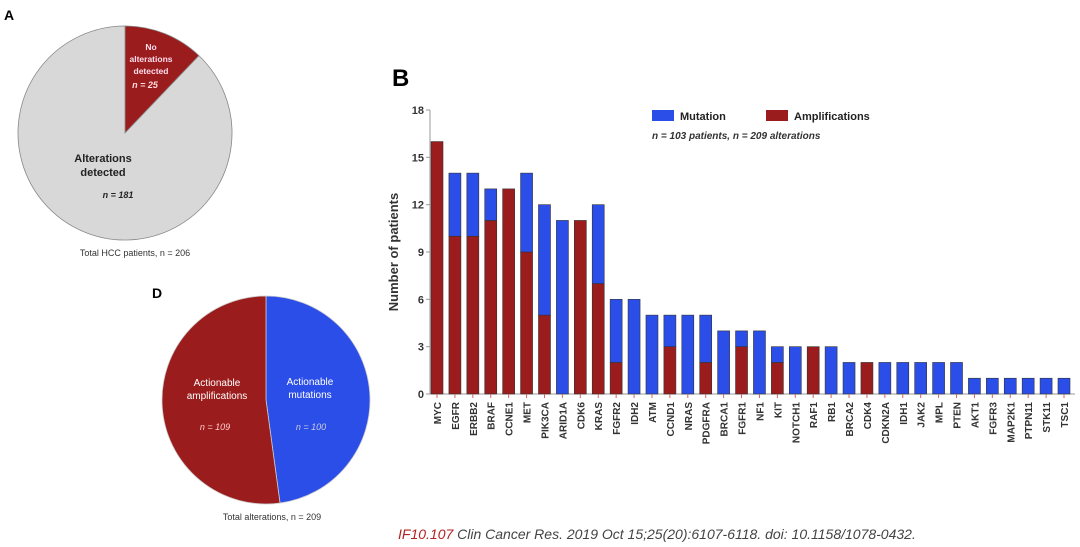 This screenshot has height=547, width=1080. What do you see at coordinates (581, 416) in the screenshot?
I see `x-tick-label: CDK6` at bounding box center [581, 416].